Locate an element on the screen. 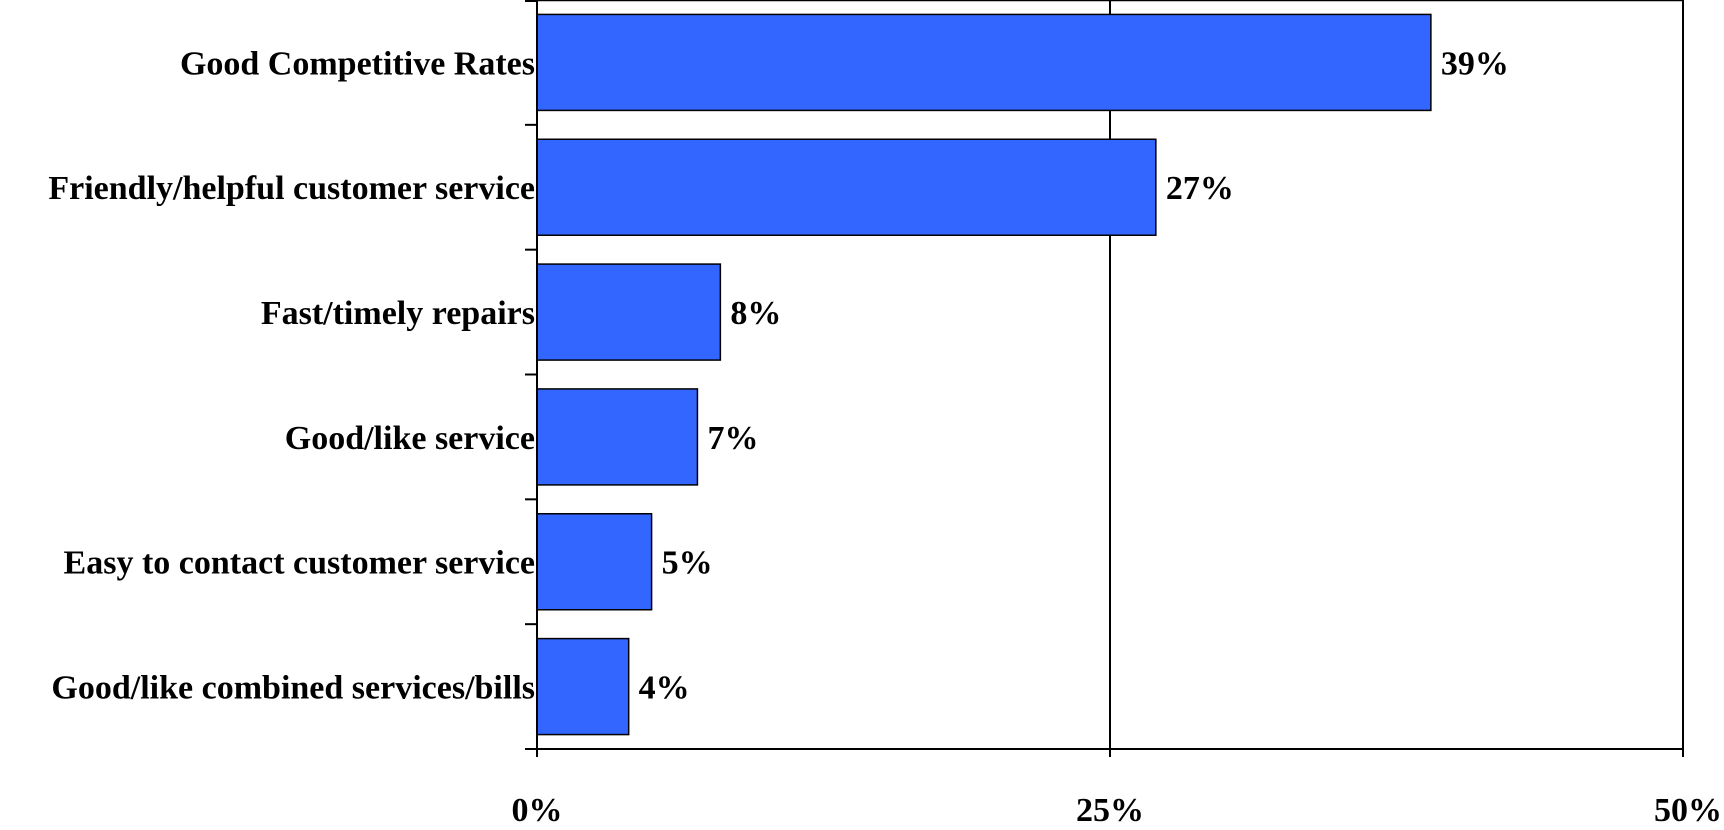  data-label-1: 39% is located at coordinates (1475, 63).